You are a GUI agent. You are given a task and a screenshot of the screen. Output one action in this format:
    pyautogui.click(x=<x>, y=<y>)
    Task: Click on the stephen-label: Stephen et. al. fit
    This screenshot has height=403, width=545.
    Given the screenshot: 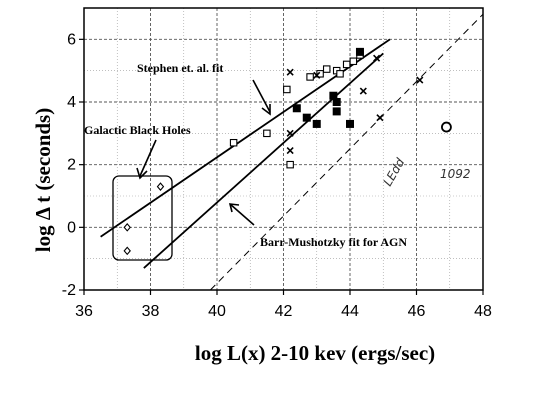 What is the action you would take?
    pyautogui.click(x=180, y=68)
    